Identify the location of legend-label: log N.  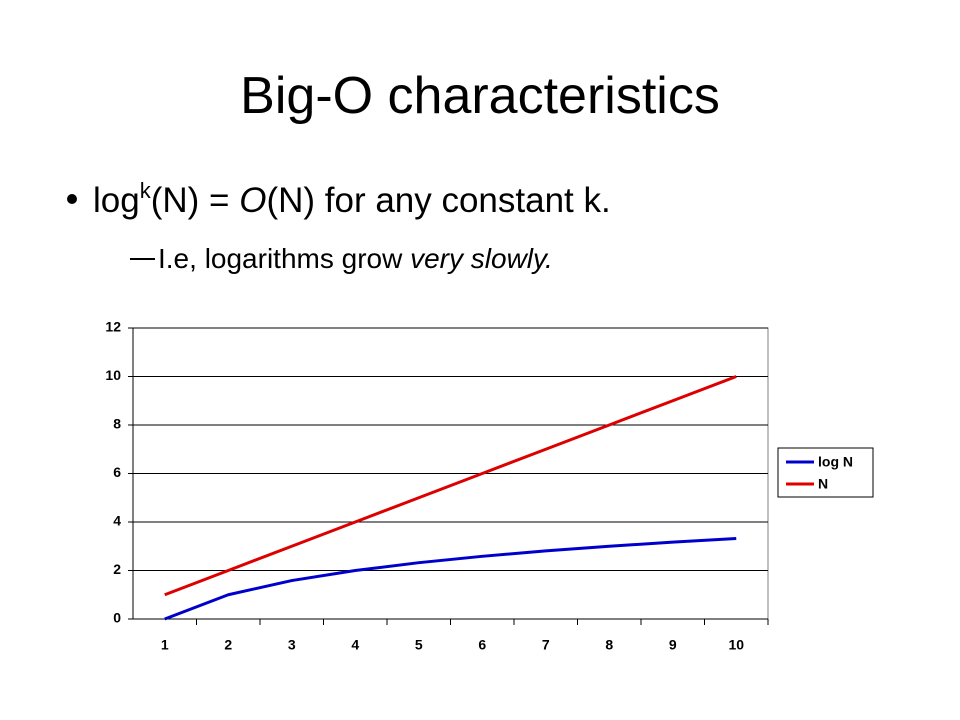
(835, 462).